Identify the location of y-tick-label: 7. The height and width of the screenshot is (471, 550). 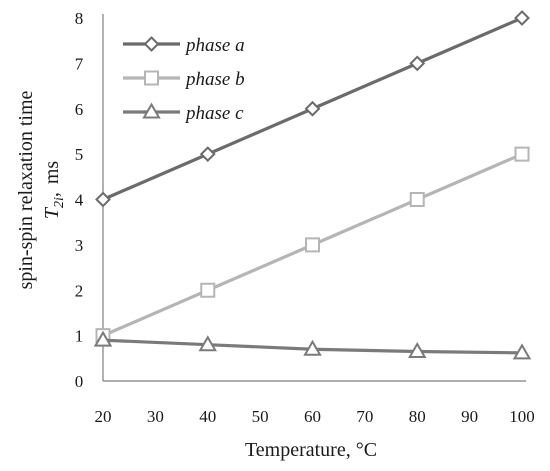
(79, 63).